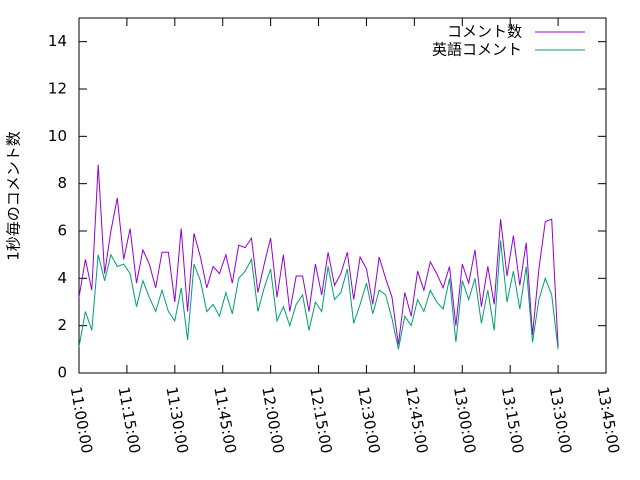 This screenshot has width=640, height=480. Describe the element at coordinates (62, 278) in the screenshot. I see `y-tick-label: 4` at that location.